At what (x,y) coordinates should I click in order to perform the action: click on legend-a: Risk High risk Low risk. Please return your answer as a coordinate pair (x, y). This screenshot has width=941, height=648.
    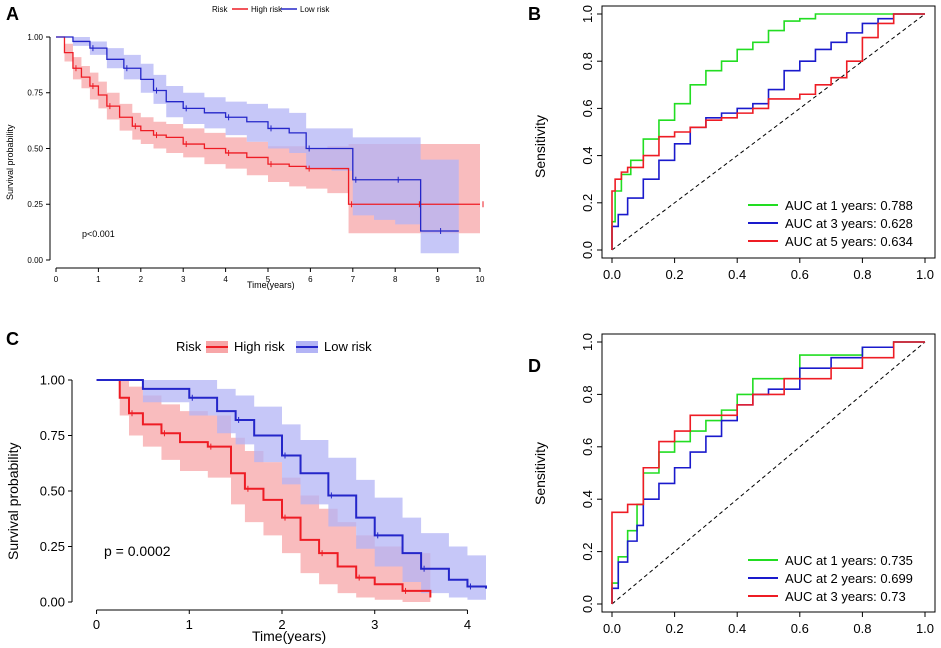
    Looking at the image, I should click on (271, 9).